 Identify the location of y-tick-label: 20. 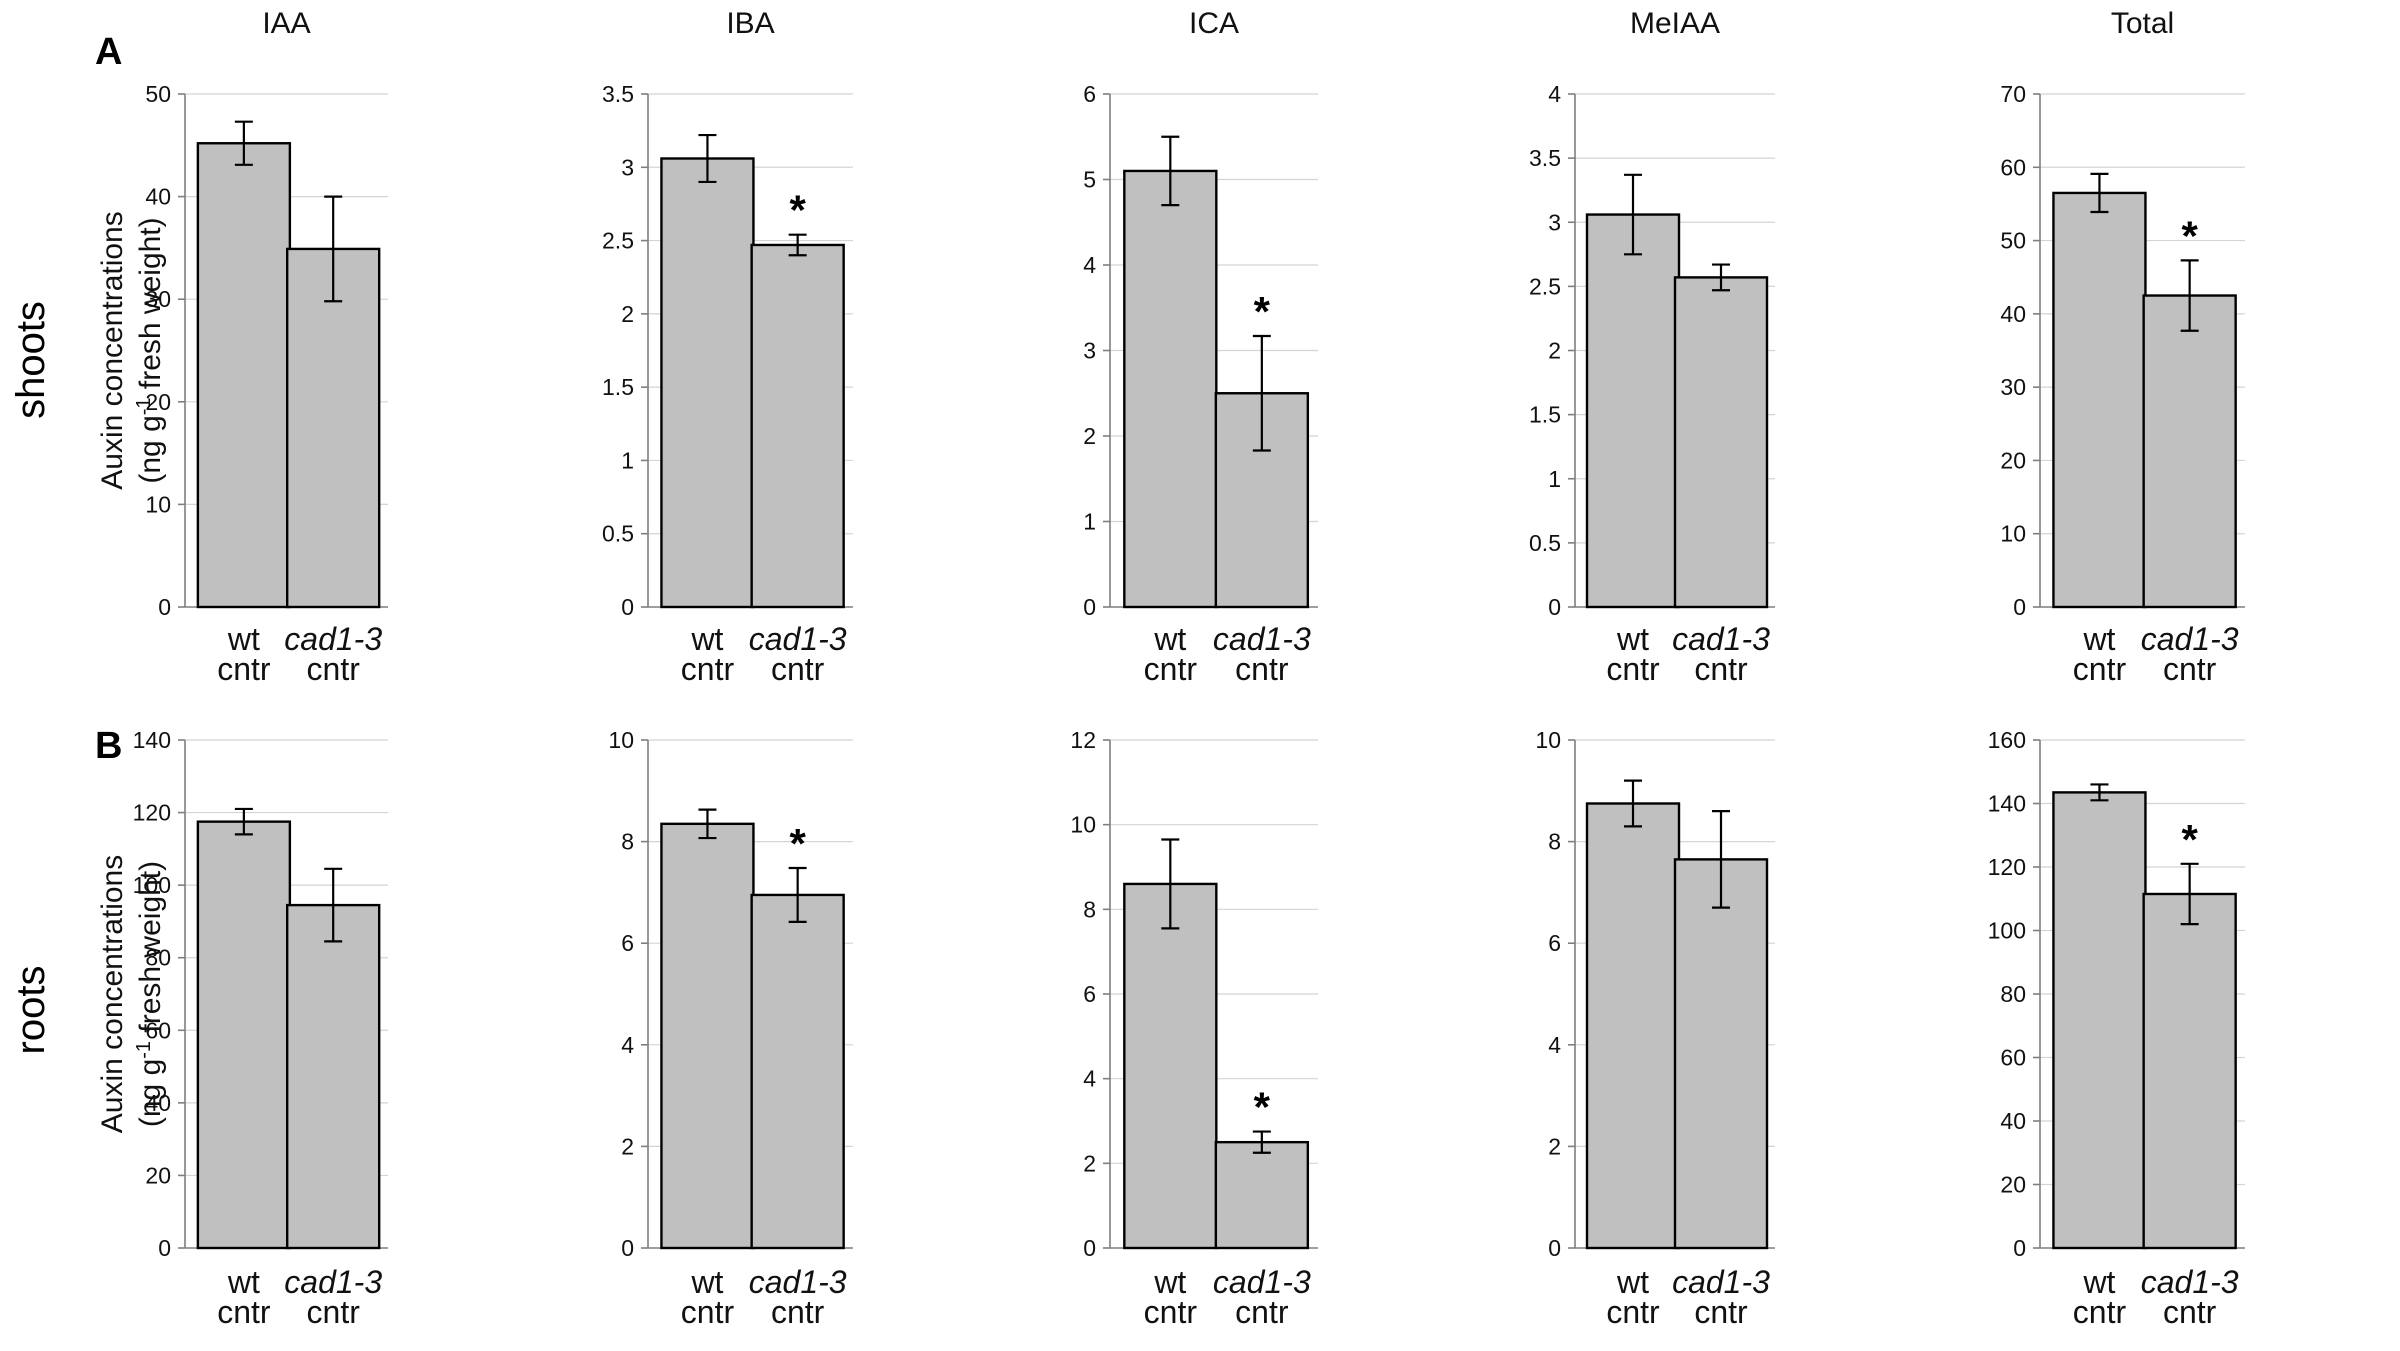
(2013, 1185).